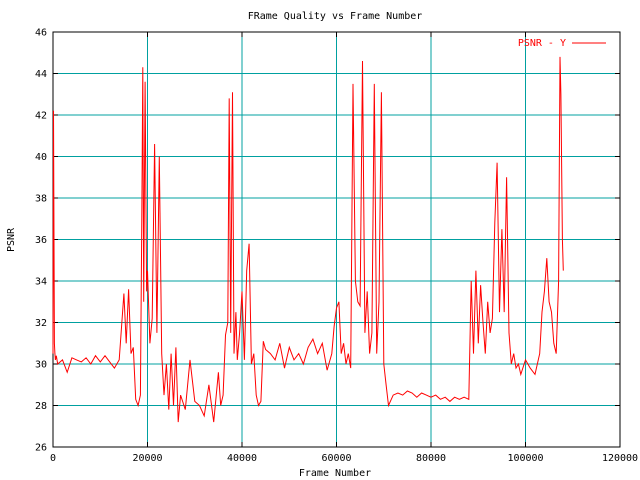  Describe the element at coordinates (542, 43) in the screenshot. I see `legend-label: PSNR - Y` at that location.